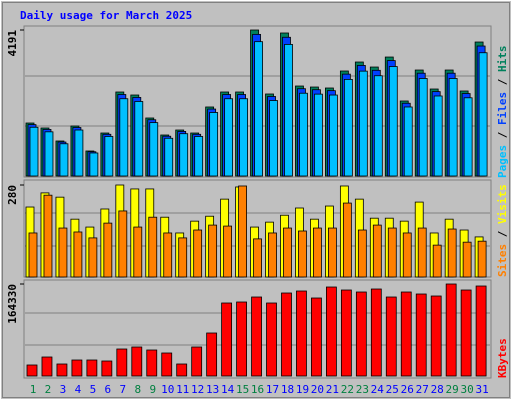  What do you see at coordinates (502, 59) in the screenshot?
I see `legend-entry: Hits` at bounding box center [502, 59].